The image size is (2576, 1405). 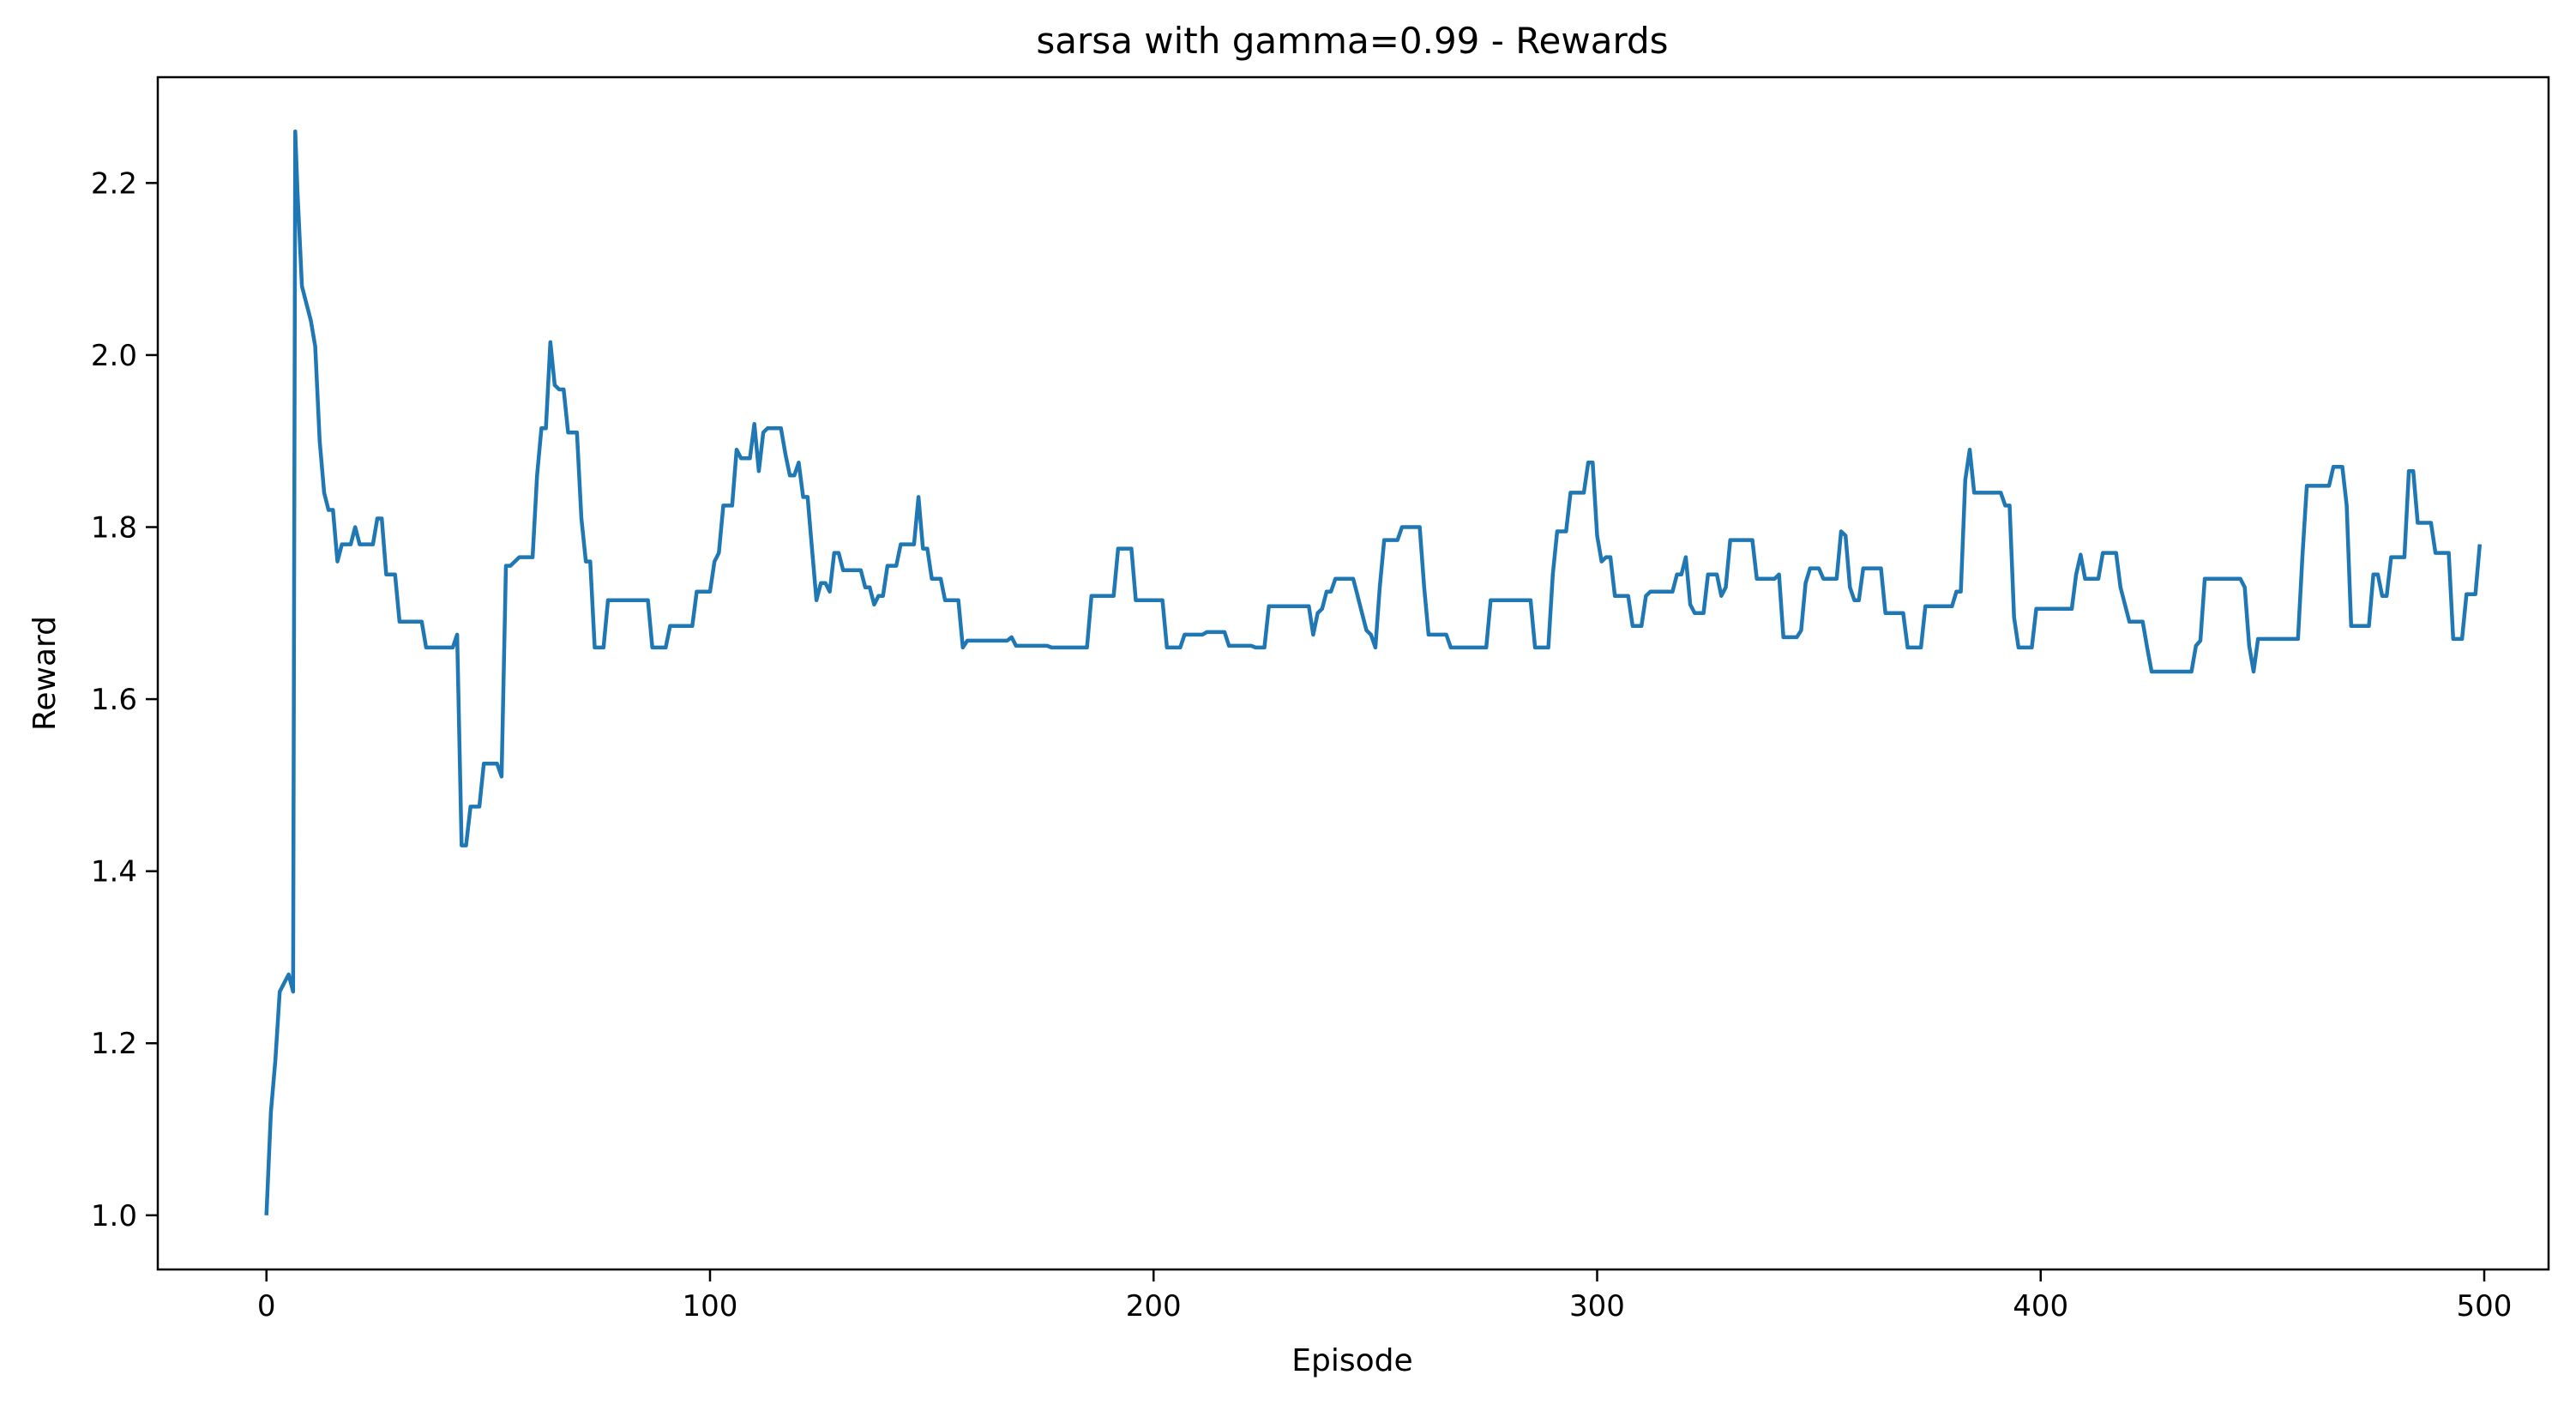 I want to click on y-tick-label: 1.6, so click(x=114, y=700).